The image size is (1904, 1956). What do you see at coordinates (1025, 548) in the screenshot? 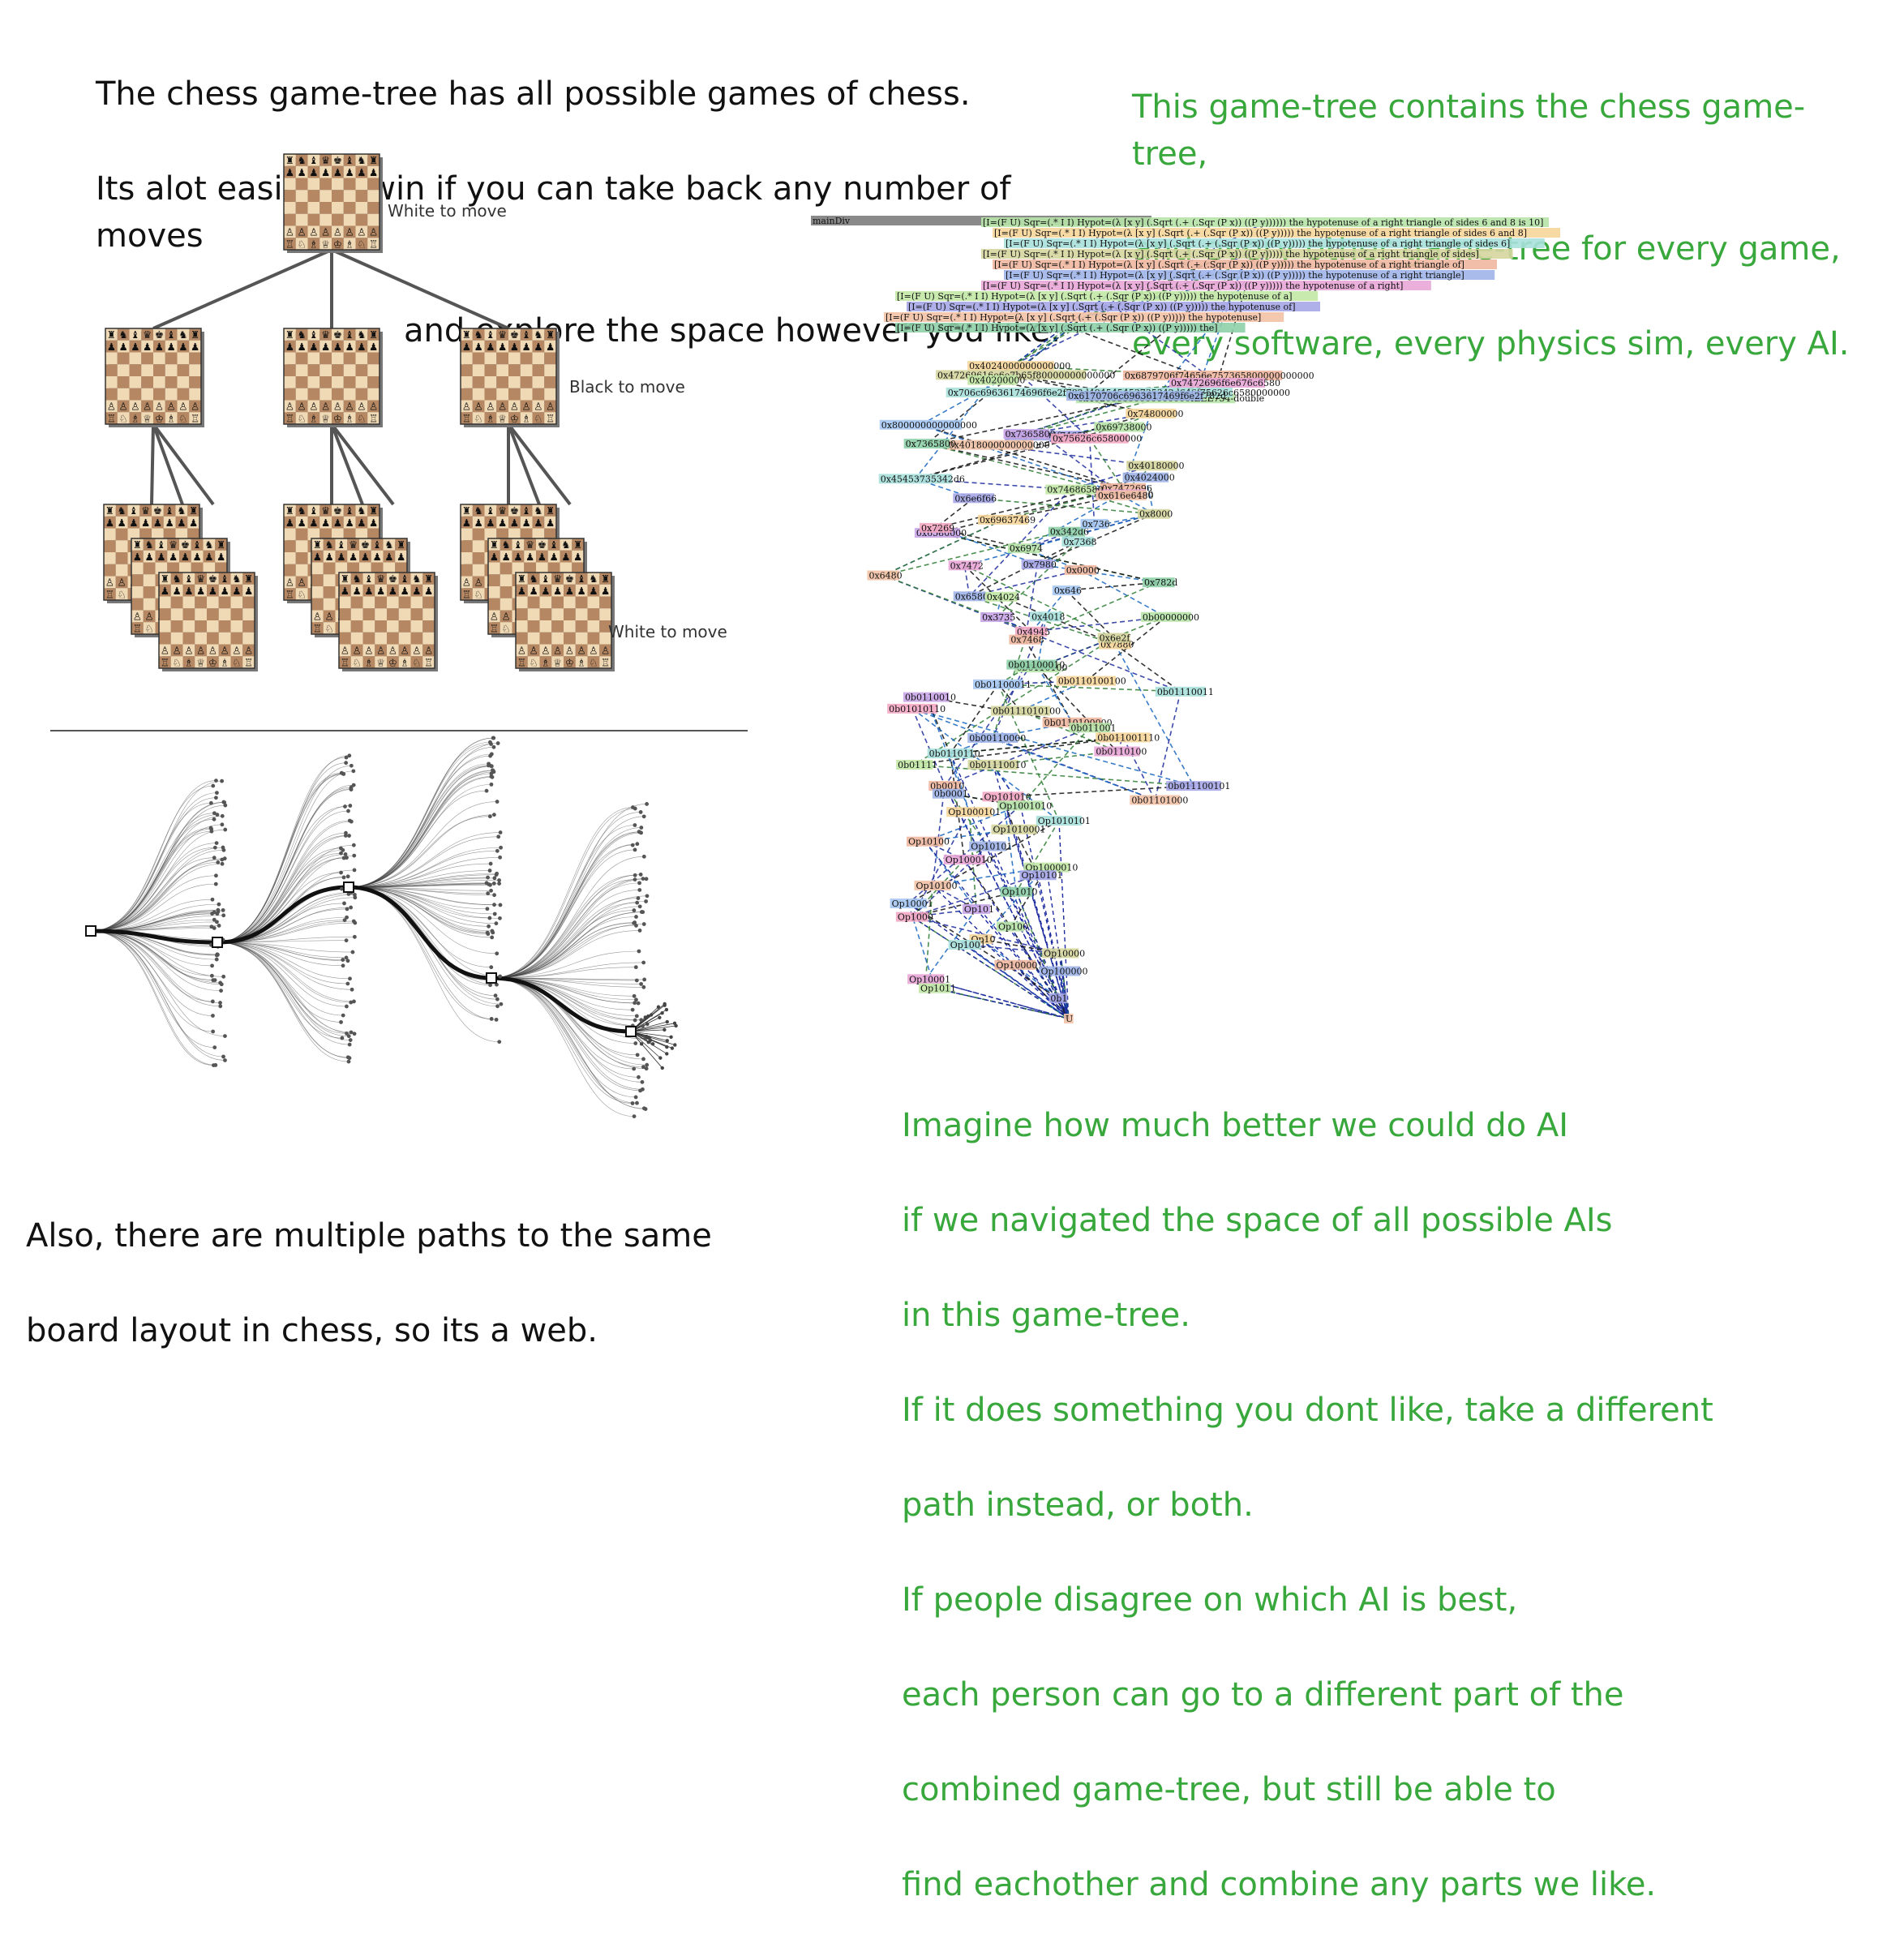
I see `graph-node-hex-28: 0x6974` at bounding box center [1025, 548].